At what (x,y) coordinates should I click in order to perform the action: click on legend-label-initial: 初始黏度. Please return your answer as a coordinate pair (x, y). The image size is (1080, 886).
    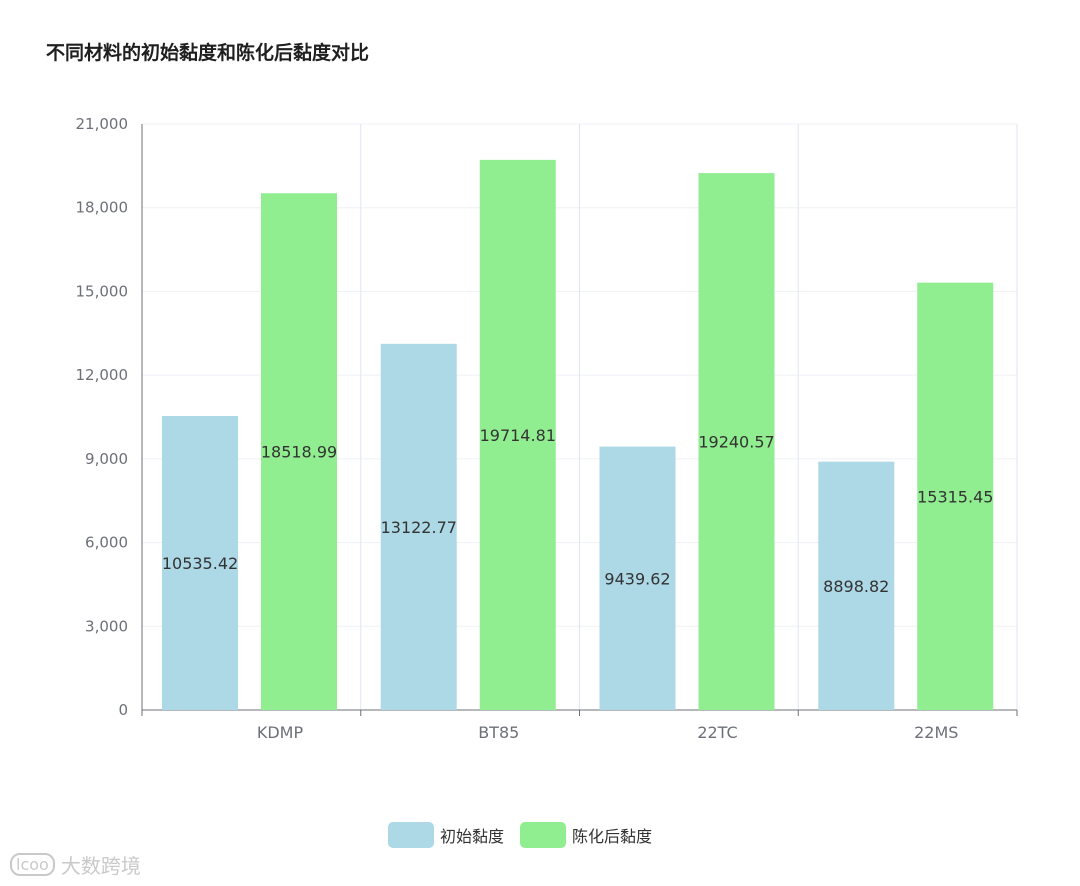
    Looking at the image, I should click on (472, 836).